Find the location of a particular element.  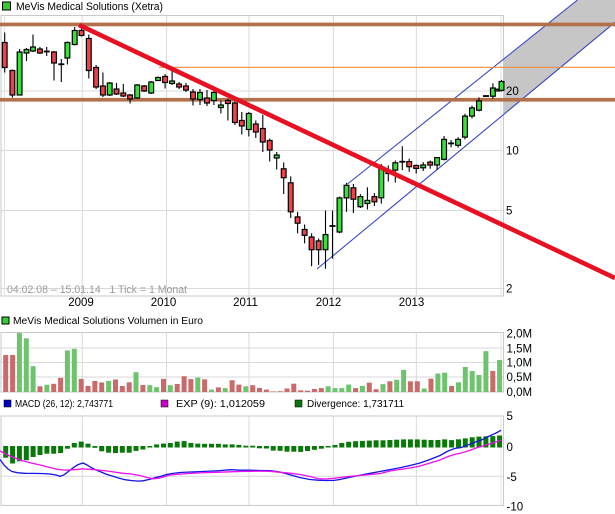

svg-text: Divergence: 1,731711 is located at coordinates (355, 404).